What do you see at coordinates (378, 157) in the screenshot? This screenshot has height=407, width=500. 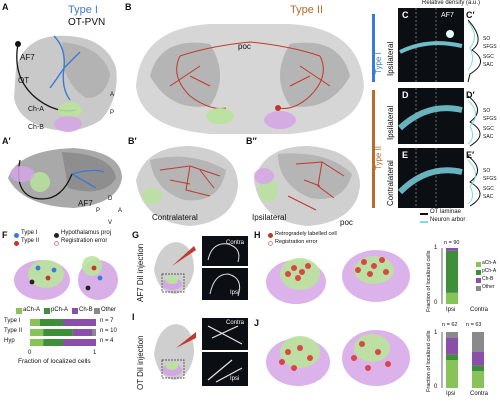 I see `de-type-label: Type II` at bounding box center [378, 157].